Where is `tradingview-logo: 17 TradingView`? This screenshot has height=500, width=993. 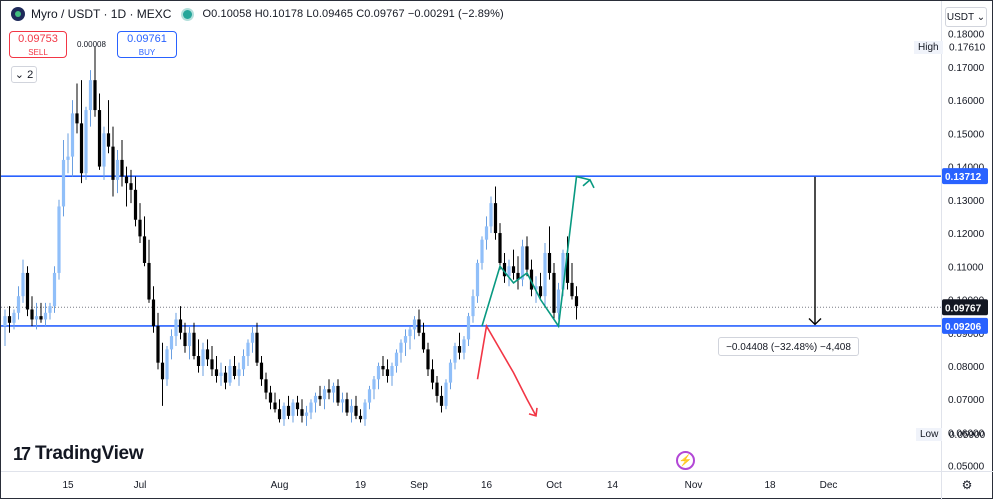 tradingview-logo: 17 TradingView is located at coordinates (78, 454).